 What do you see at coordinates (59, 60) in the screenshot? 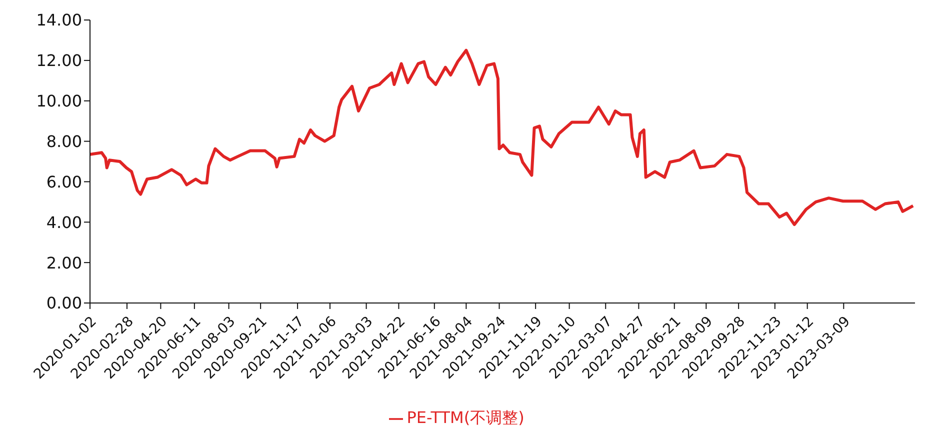
I see `y-tick-label: 12.00` at bounding box center [59, 60].